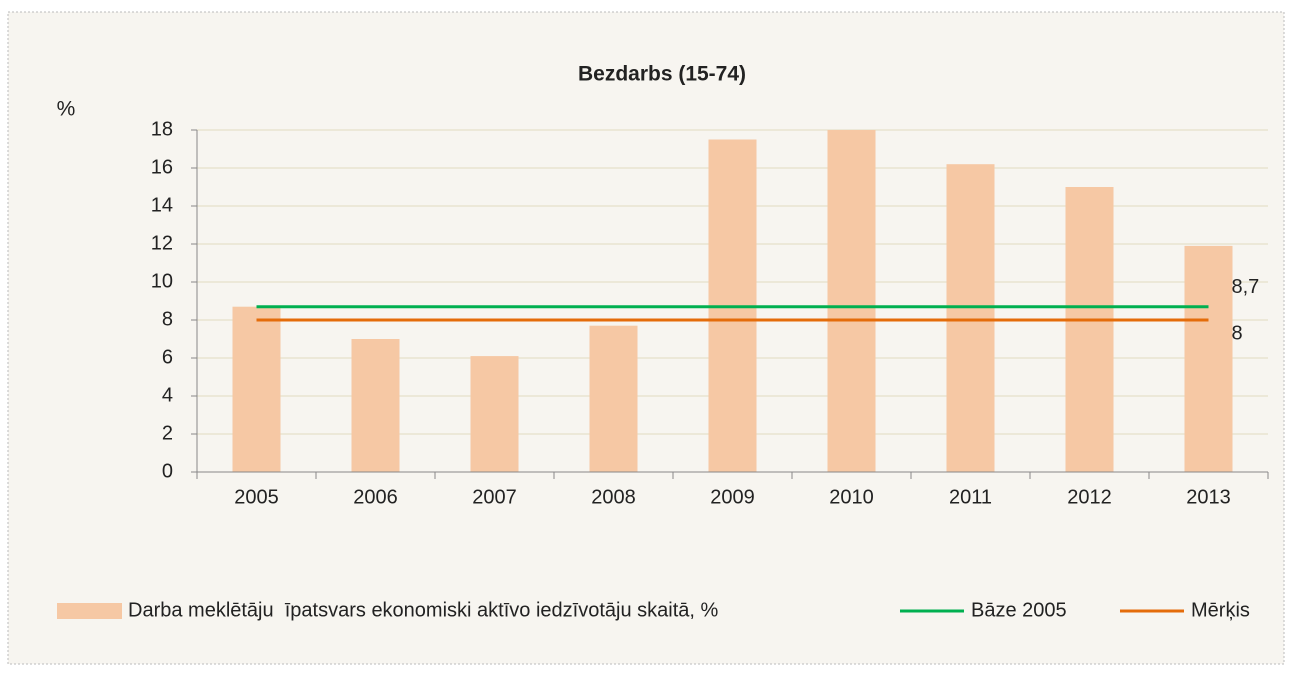 The height and width of the screenshot is (675, 1291). I want to click on x-tick-label: 2009, so click(732, 497).